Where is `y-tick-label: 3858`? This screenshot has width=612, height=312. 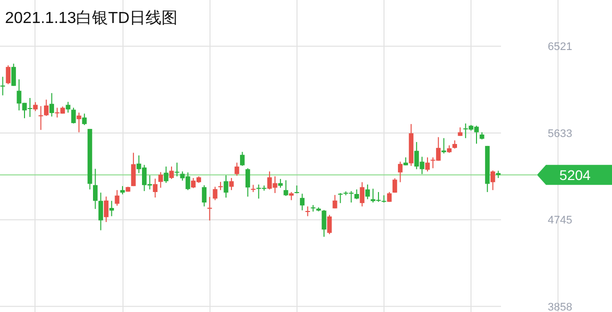 y-tick-label: 3858 is located at coordinates (560, 306).